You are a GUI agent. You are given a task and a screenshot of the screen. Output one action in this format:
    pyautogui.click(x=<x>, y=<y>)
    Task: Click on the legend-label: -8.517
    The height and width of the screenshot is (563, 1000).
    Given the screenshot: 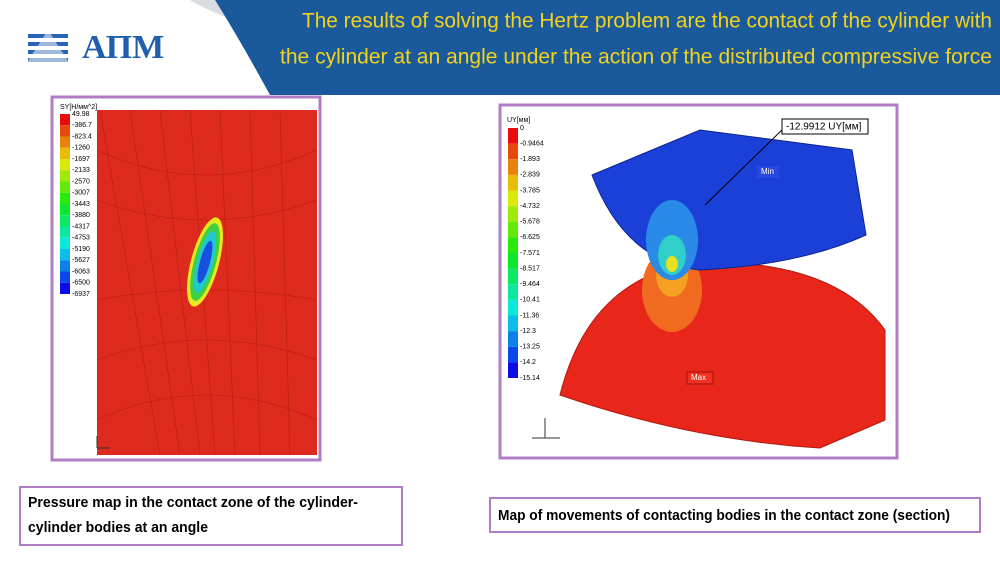 What is the action you would take?
    pyautogui.click(x=530, y=268)
    